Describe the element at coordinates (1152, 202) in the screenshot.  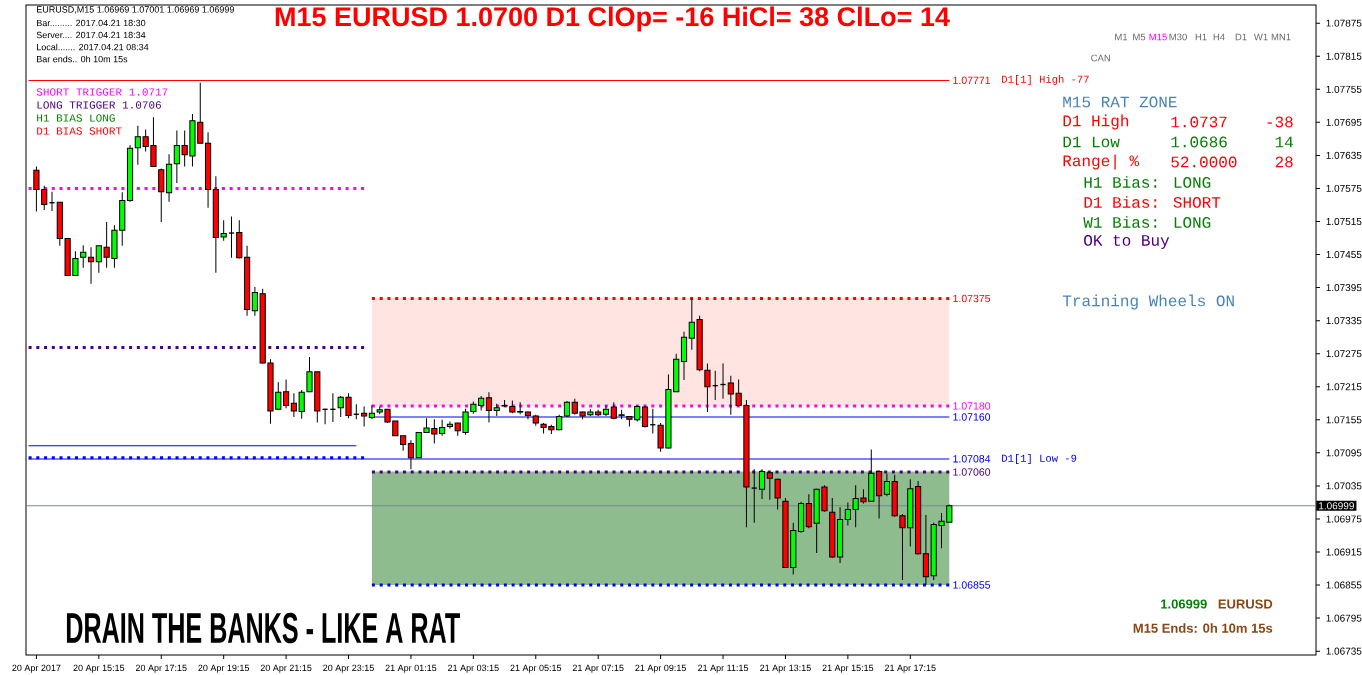
I see `annotation: D1 Bias: SHORT` at that location.